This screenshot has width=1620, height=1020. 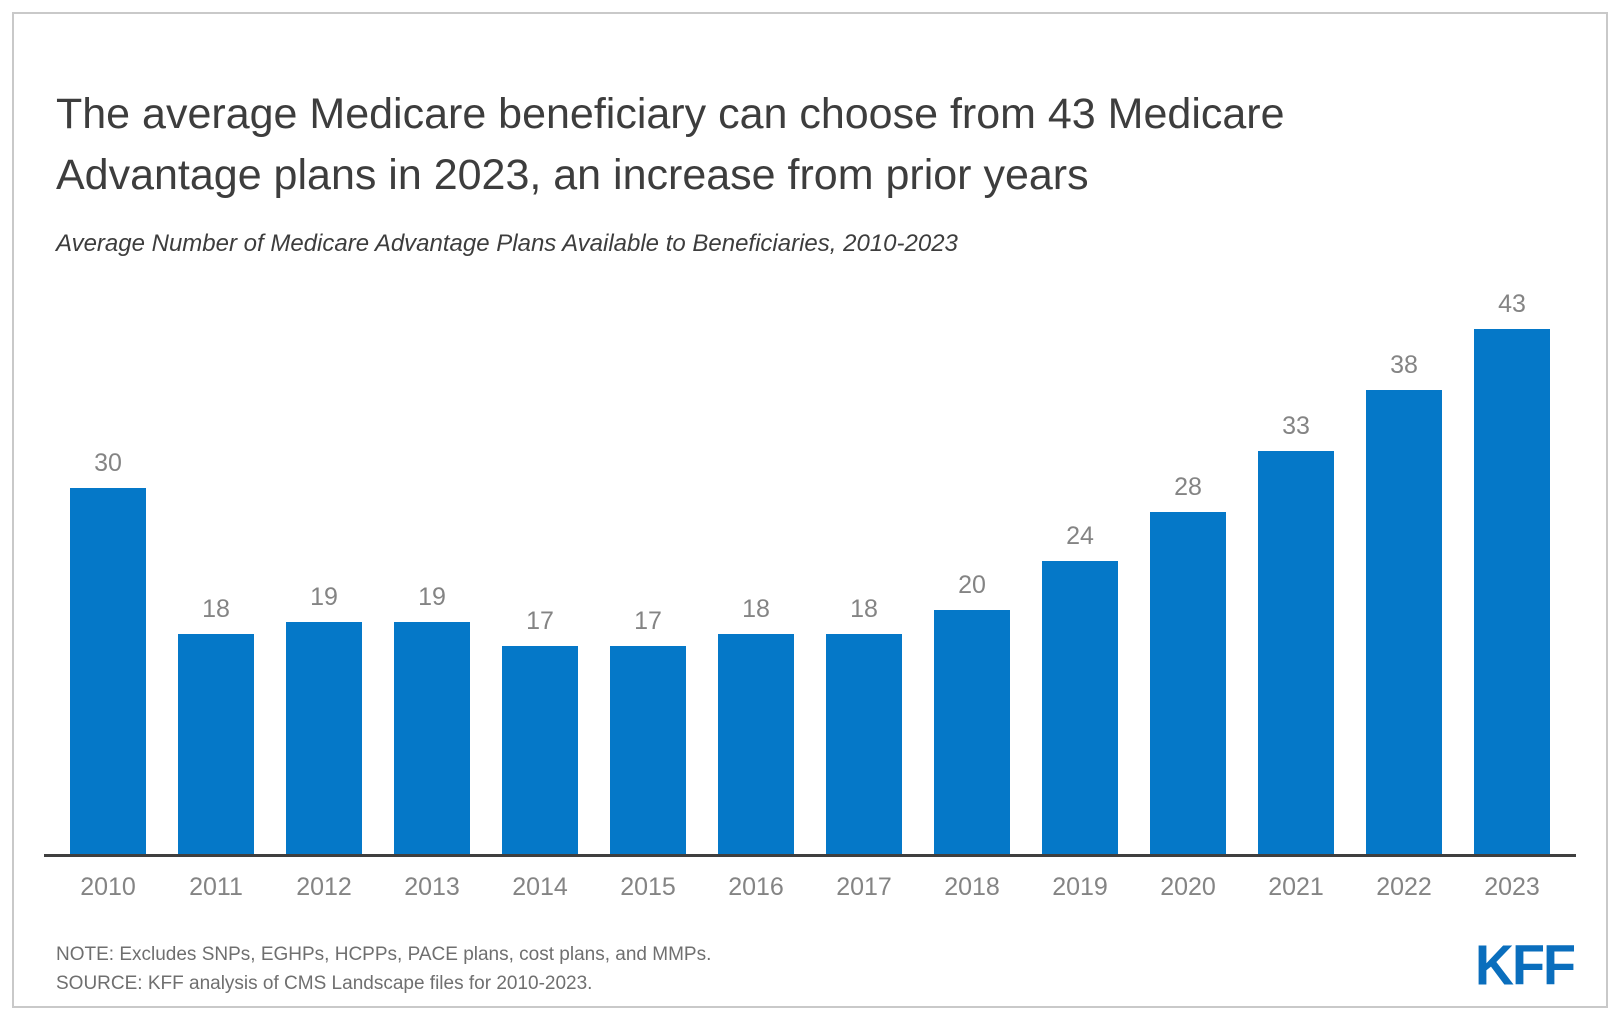 I want to click on x-axis-line, so click(x=810, y=856).